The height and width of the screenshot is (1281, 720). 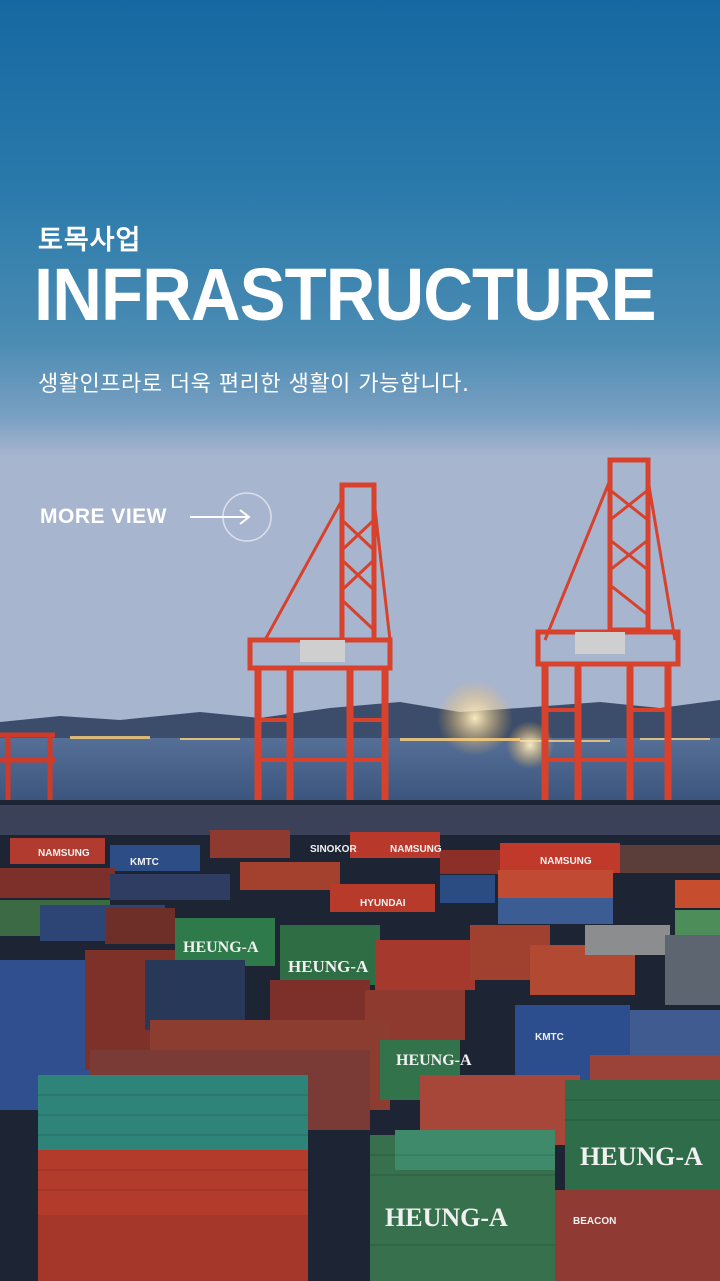 I want to click on svg-text: BEACON, so click(x=594, y=1221).